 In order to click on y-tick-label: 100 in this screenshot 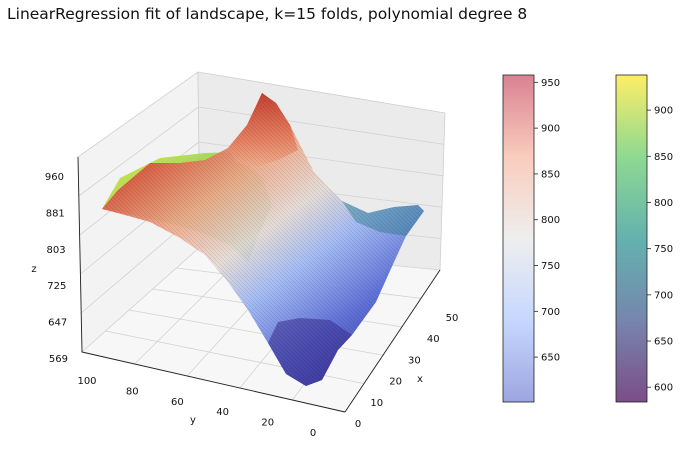, I will do `click(86, 381)`.